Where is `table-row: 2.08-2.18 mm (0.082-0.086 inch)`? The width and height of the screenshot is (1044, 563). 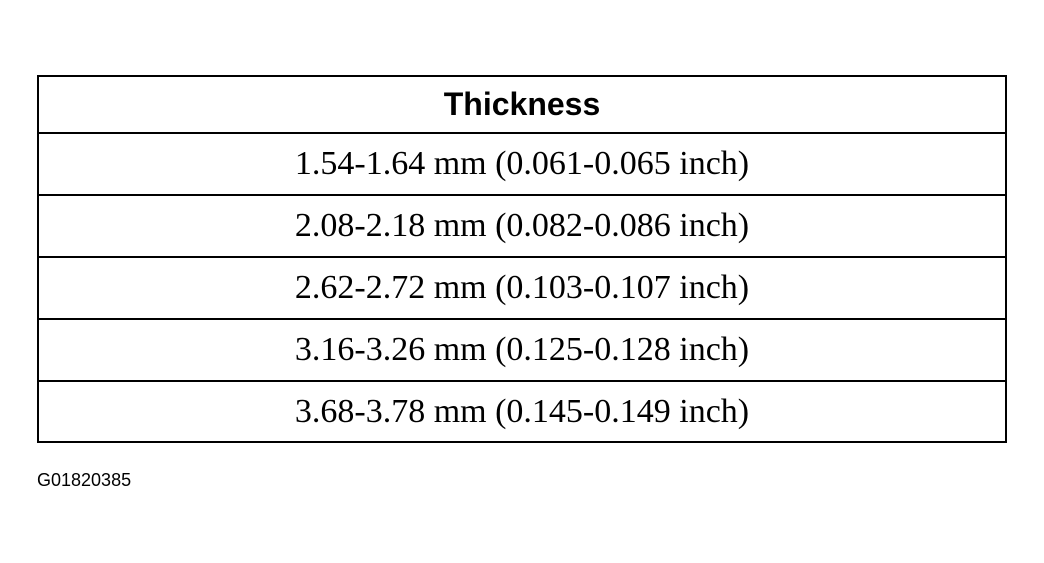 table-row: 2.08-2.18 mm (0.082-0.086 inch) is located at coordinates (522, 227).